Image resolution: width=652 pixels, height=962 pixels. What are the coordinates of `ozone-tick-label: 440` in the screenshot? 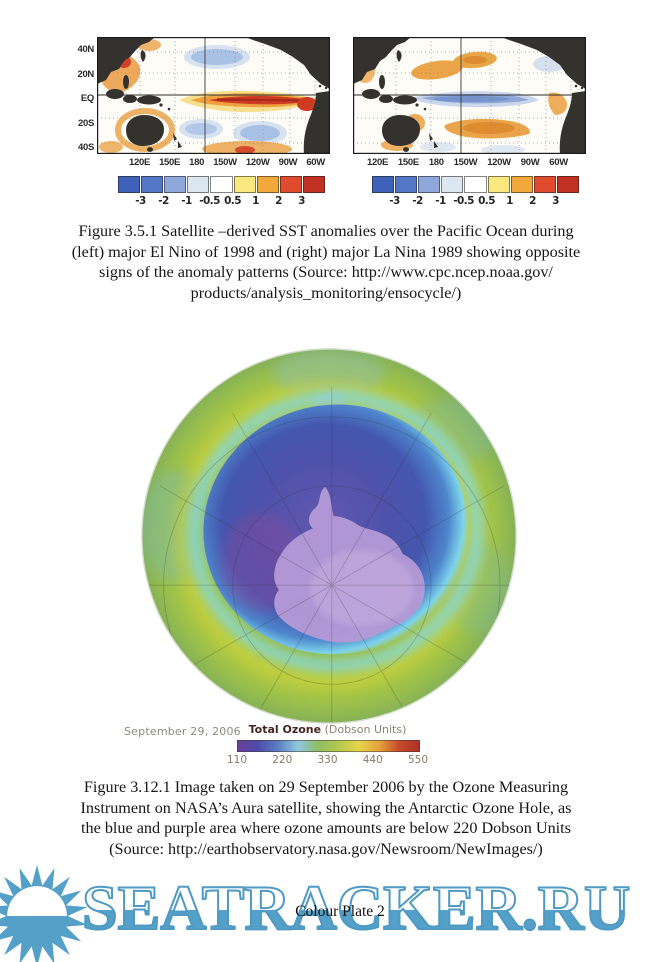 It's located at (372, 760).